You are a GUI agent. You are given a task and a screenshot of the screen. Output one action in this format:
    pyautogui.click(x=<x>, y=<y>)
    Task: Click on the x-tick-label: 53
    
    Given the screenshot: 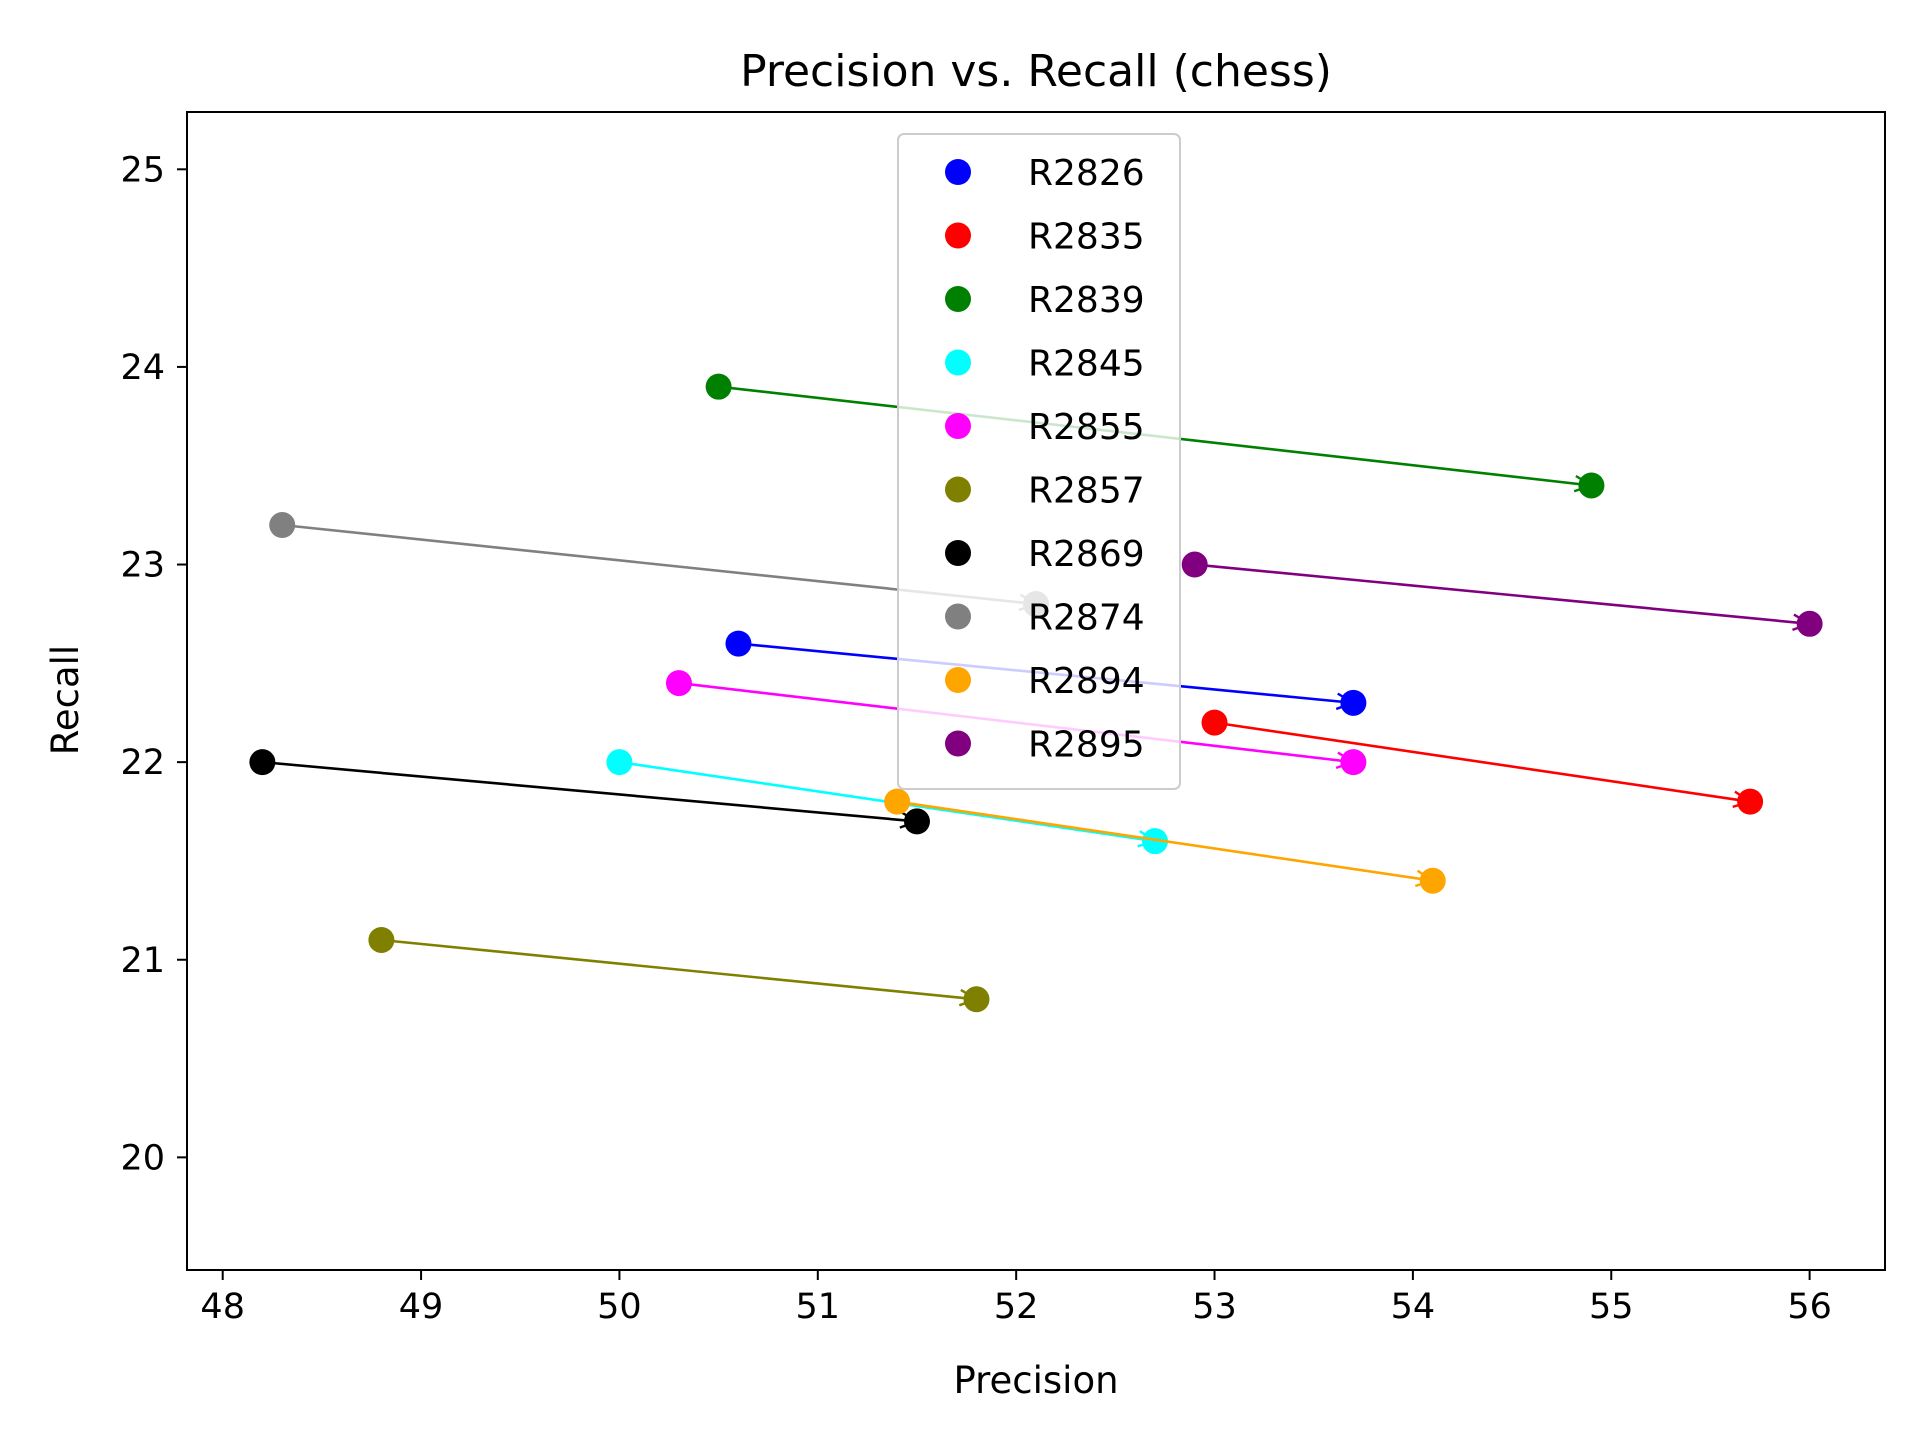 What is the action you would take?
    pyautogui.click(x=1214, y=1307)
    